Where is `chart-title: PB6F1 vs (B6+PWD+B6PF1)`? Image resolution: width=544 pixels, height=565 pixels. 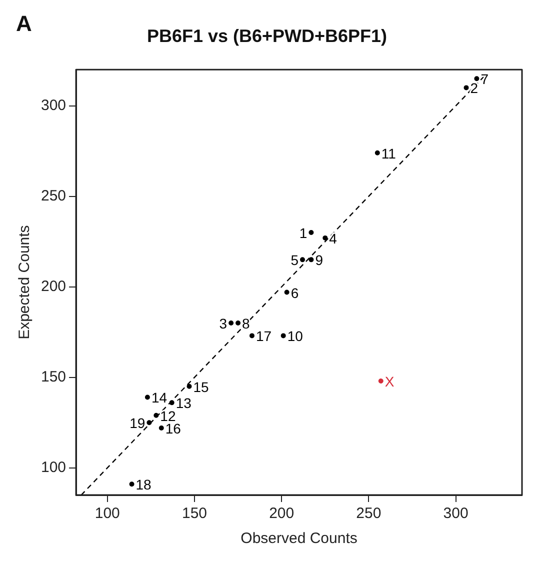 chart-title: PB6F1 vs (B6+PWD+B6PF1) is located at coordinates (267, 36).